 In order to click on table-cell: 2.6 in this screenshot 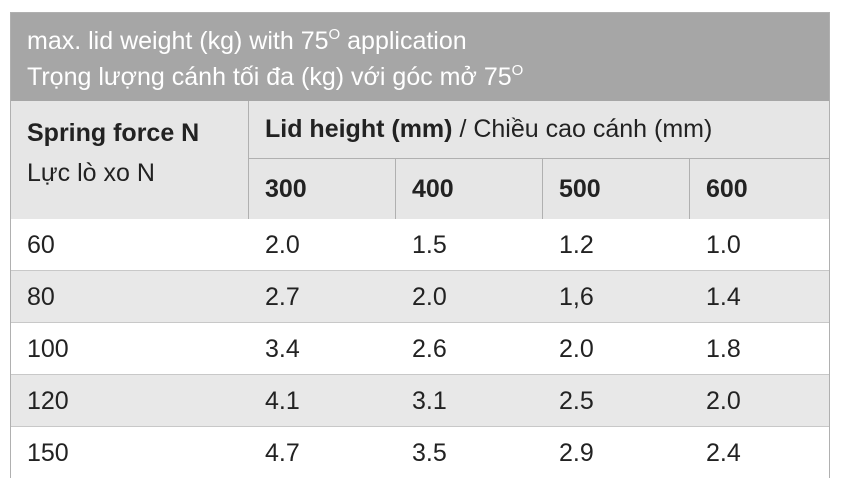, I will do `click(429, 348)`.